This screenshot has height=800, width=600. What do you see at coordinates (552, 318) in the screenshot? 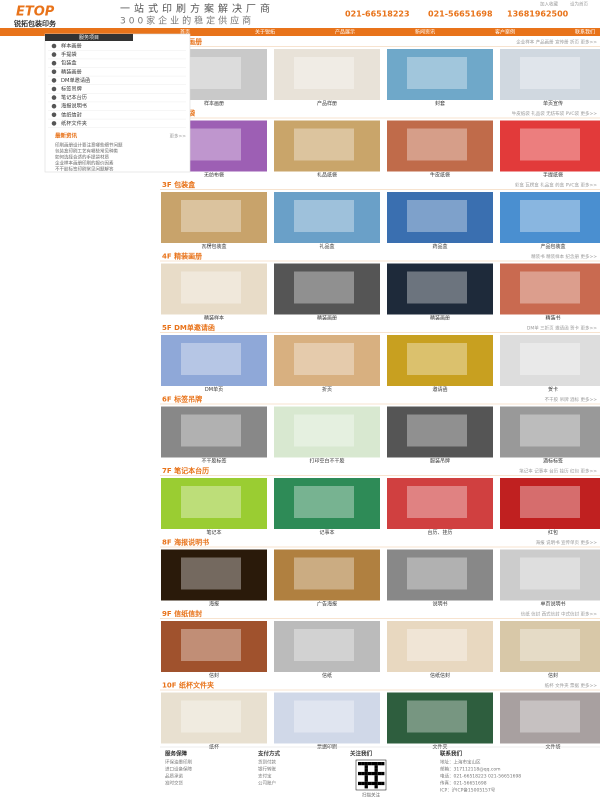
I see `product-caption: 精装书` at bounding box center [552, 318].